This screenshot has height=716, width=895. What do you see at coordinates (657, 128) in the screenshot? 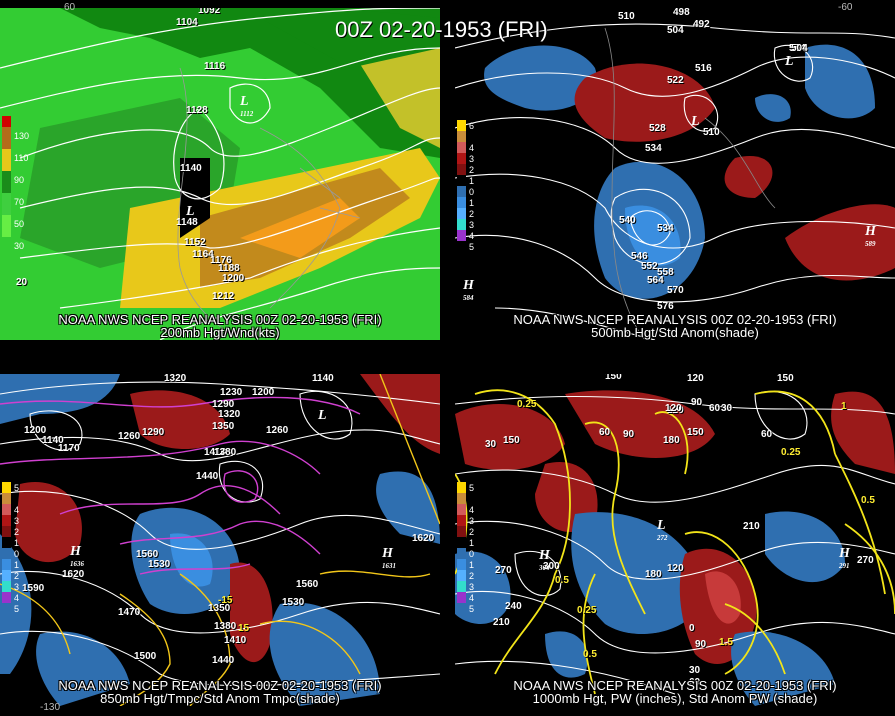
I see `contour-label: 528` at bounding box center [657, 128].